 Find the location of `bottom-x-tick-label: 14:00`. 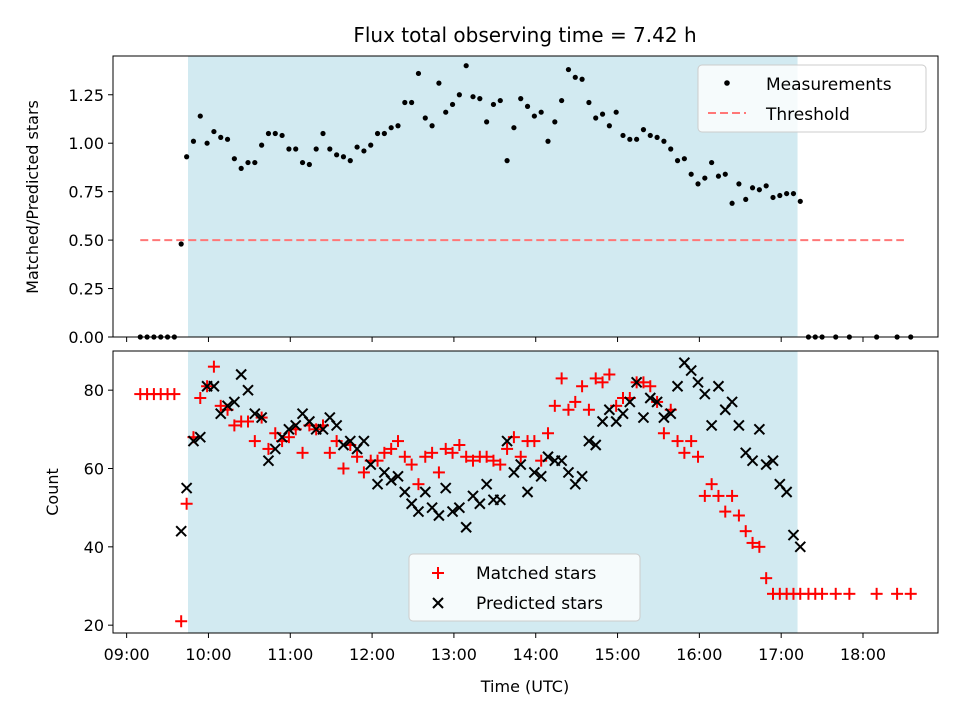

bottom-x-tick-label: 14:00 is located at coordinates (536, 654).